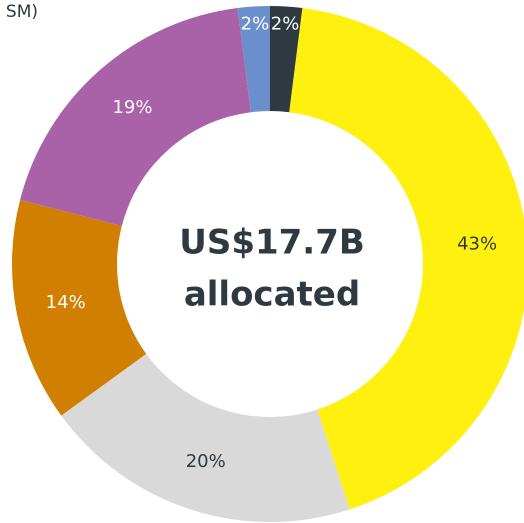 This screenshot has height=523, width=524. I want to click on slice-label: 14%, so click(66, 302).